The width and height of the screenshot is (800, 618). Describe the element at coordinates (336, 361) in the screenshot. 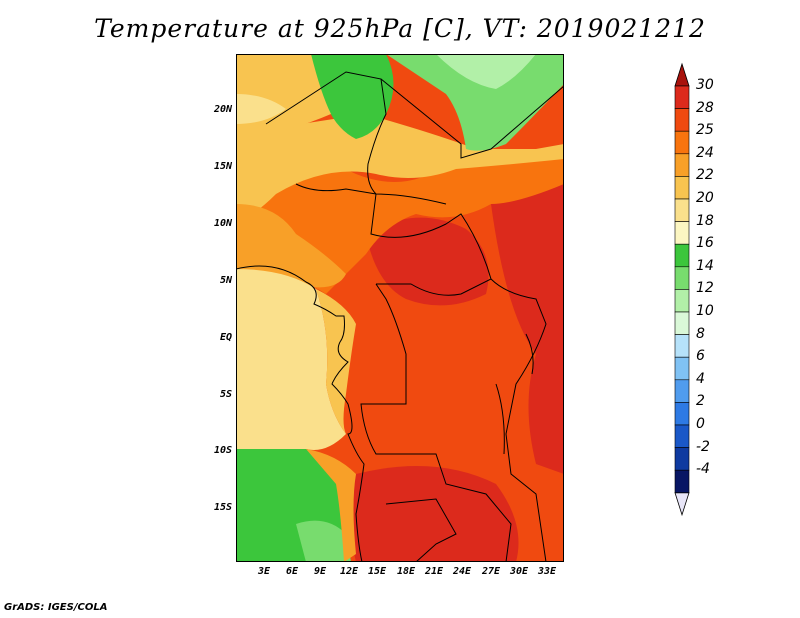

I see `field-amber-coast` at that location.